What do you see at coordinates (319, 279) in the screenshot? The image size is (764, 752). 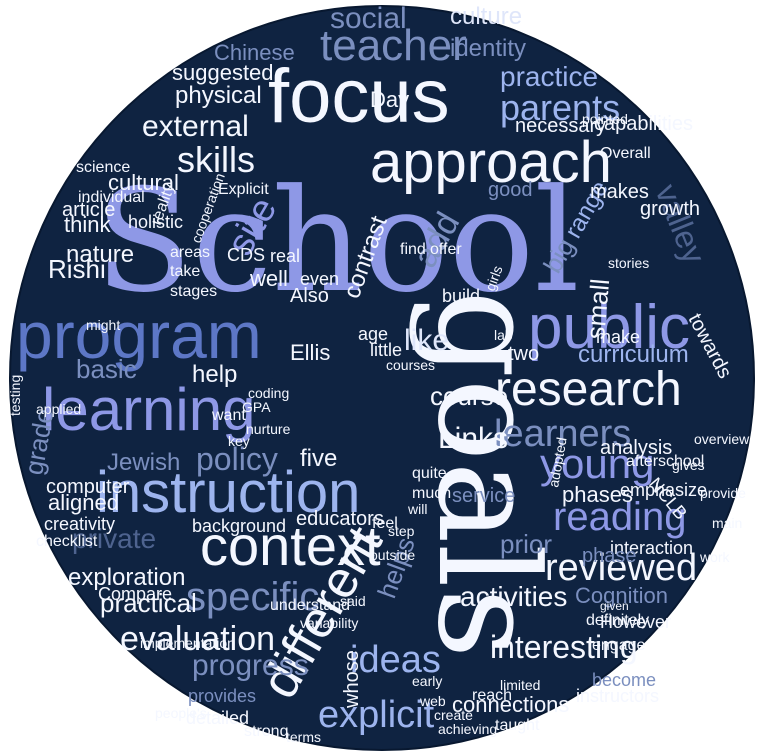 I see `cloud-word-even: even` at bounding box center [319, 279].